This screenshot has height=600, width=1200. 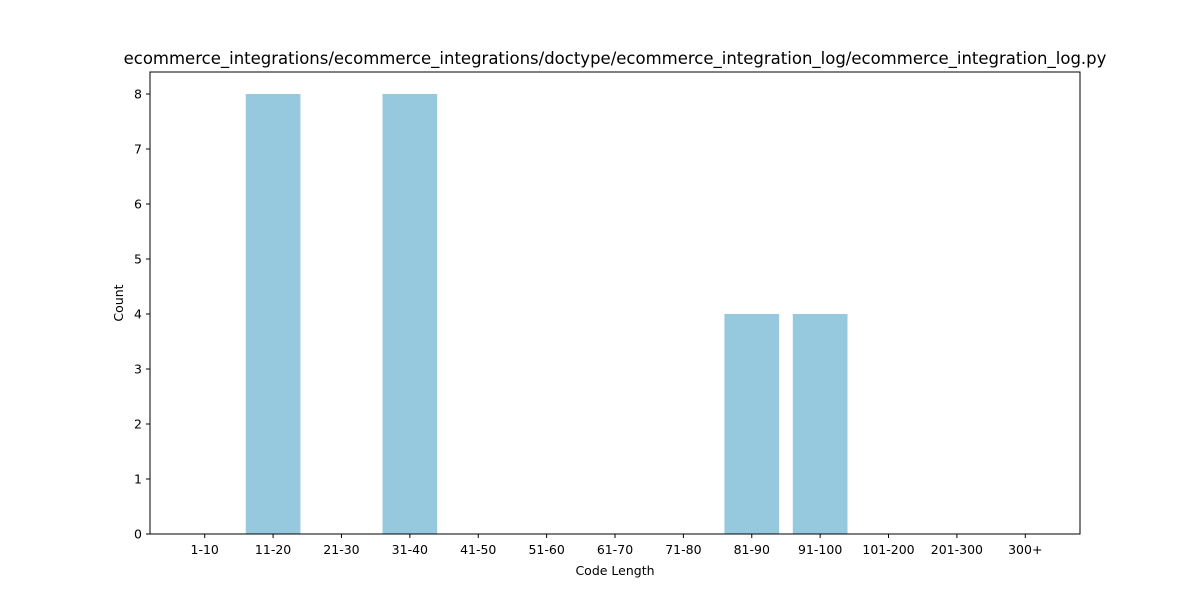 I want to click on x-tick-label: 91-100, so click(x=820, y=549).